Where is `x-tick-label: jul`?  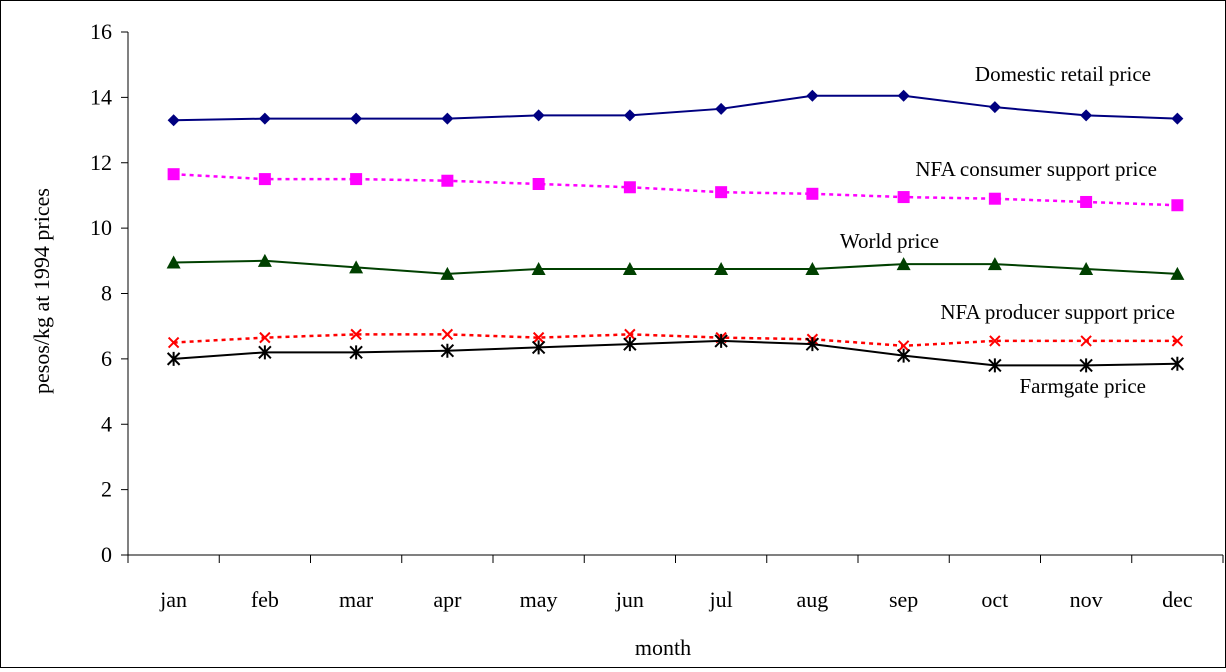 x-tick-label: jul is located at coordinates (721, 599).